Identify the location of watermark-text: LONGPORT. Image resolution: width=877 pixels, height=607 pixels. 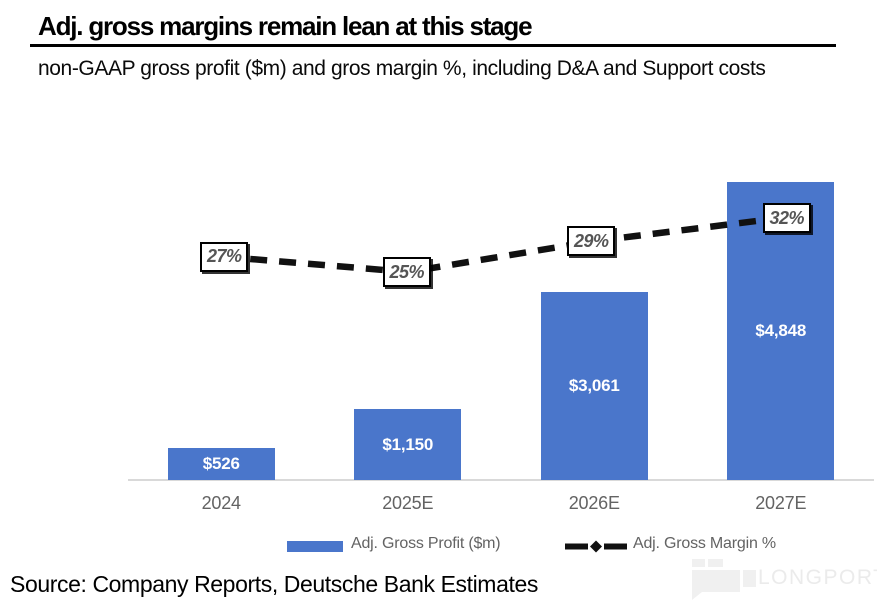
(817, 577).